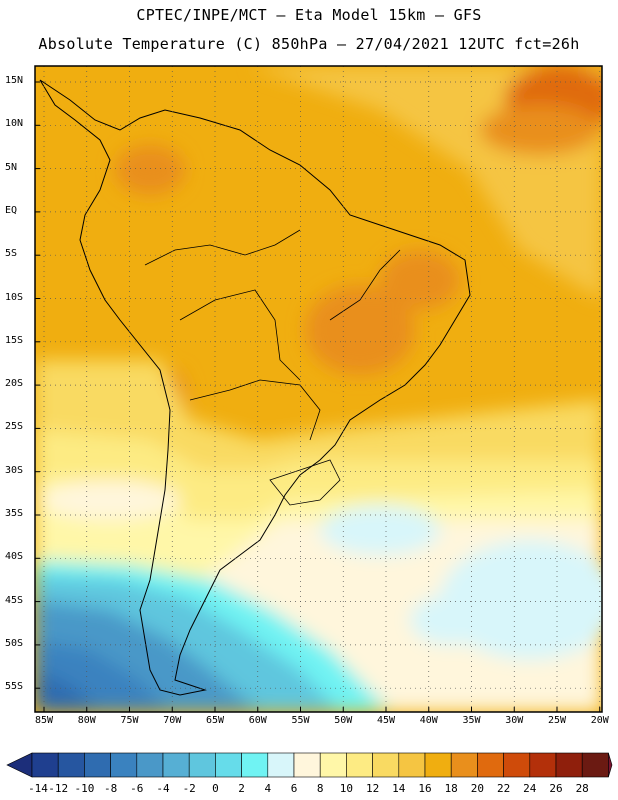 Image resolution: width=618 pixels, height=800 pixels. Describe the element at coordinates (451, 788) in the screenshot. I see `colorbar-label: 18` at that location.